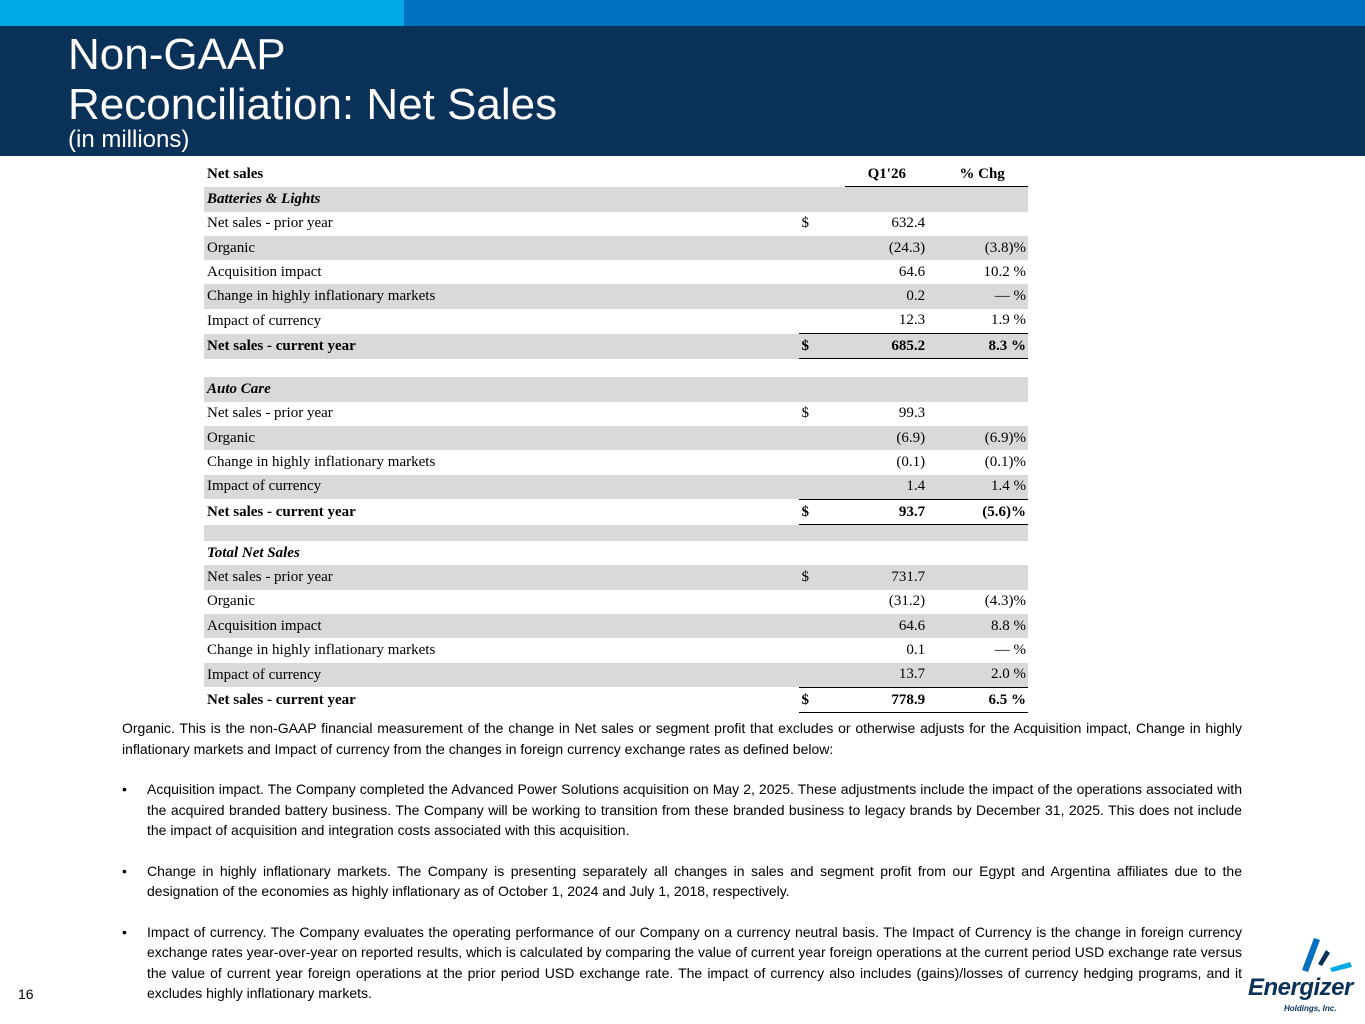  What do you see at coordinates (616, 321) in the screenshot?
I see `table-row: Impact of currency 12.3 1.9 %` at bounding box center [616, 321].